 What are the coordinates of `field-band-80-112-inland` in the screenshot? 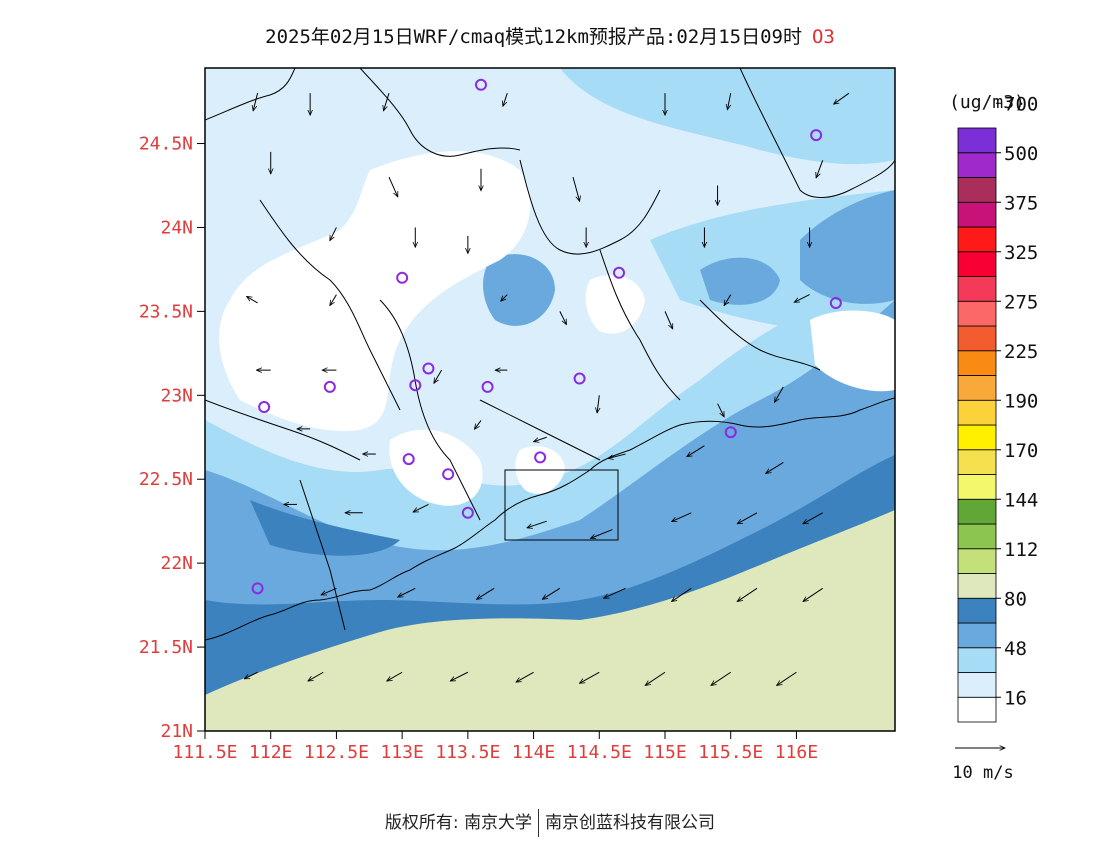 It's located at (519, 290).